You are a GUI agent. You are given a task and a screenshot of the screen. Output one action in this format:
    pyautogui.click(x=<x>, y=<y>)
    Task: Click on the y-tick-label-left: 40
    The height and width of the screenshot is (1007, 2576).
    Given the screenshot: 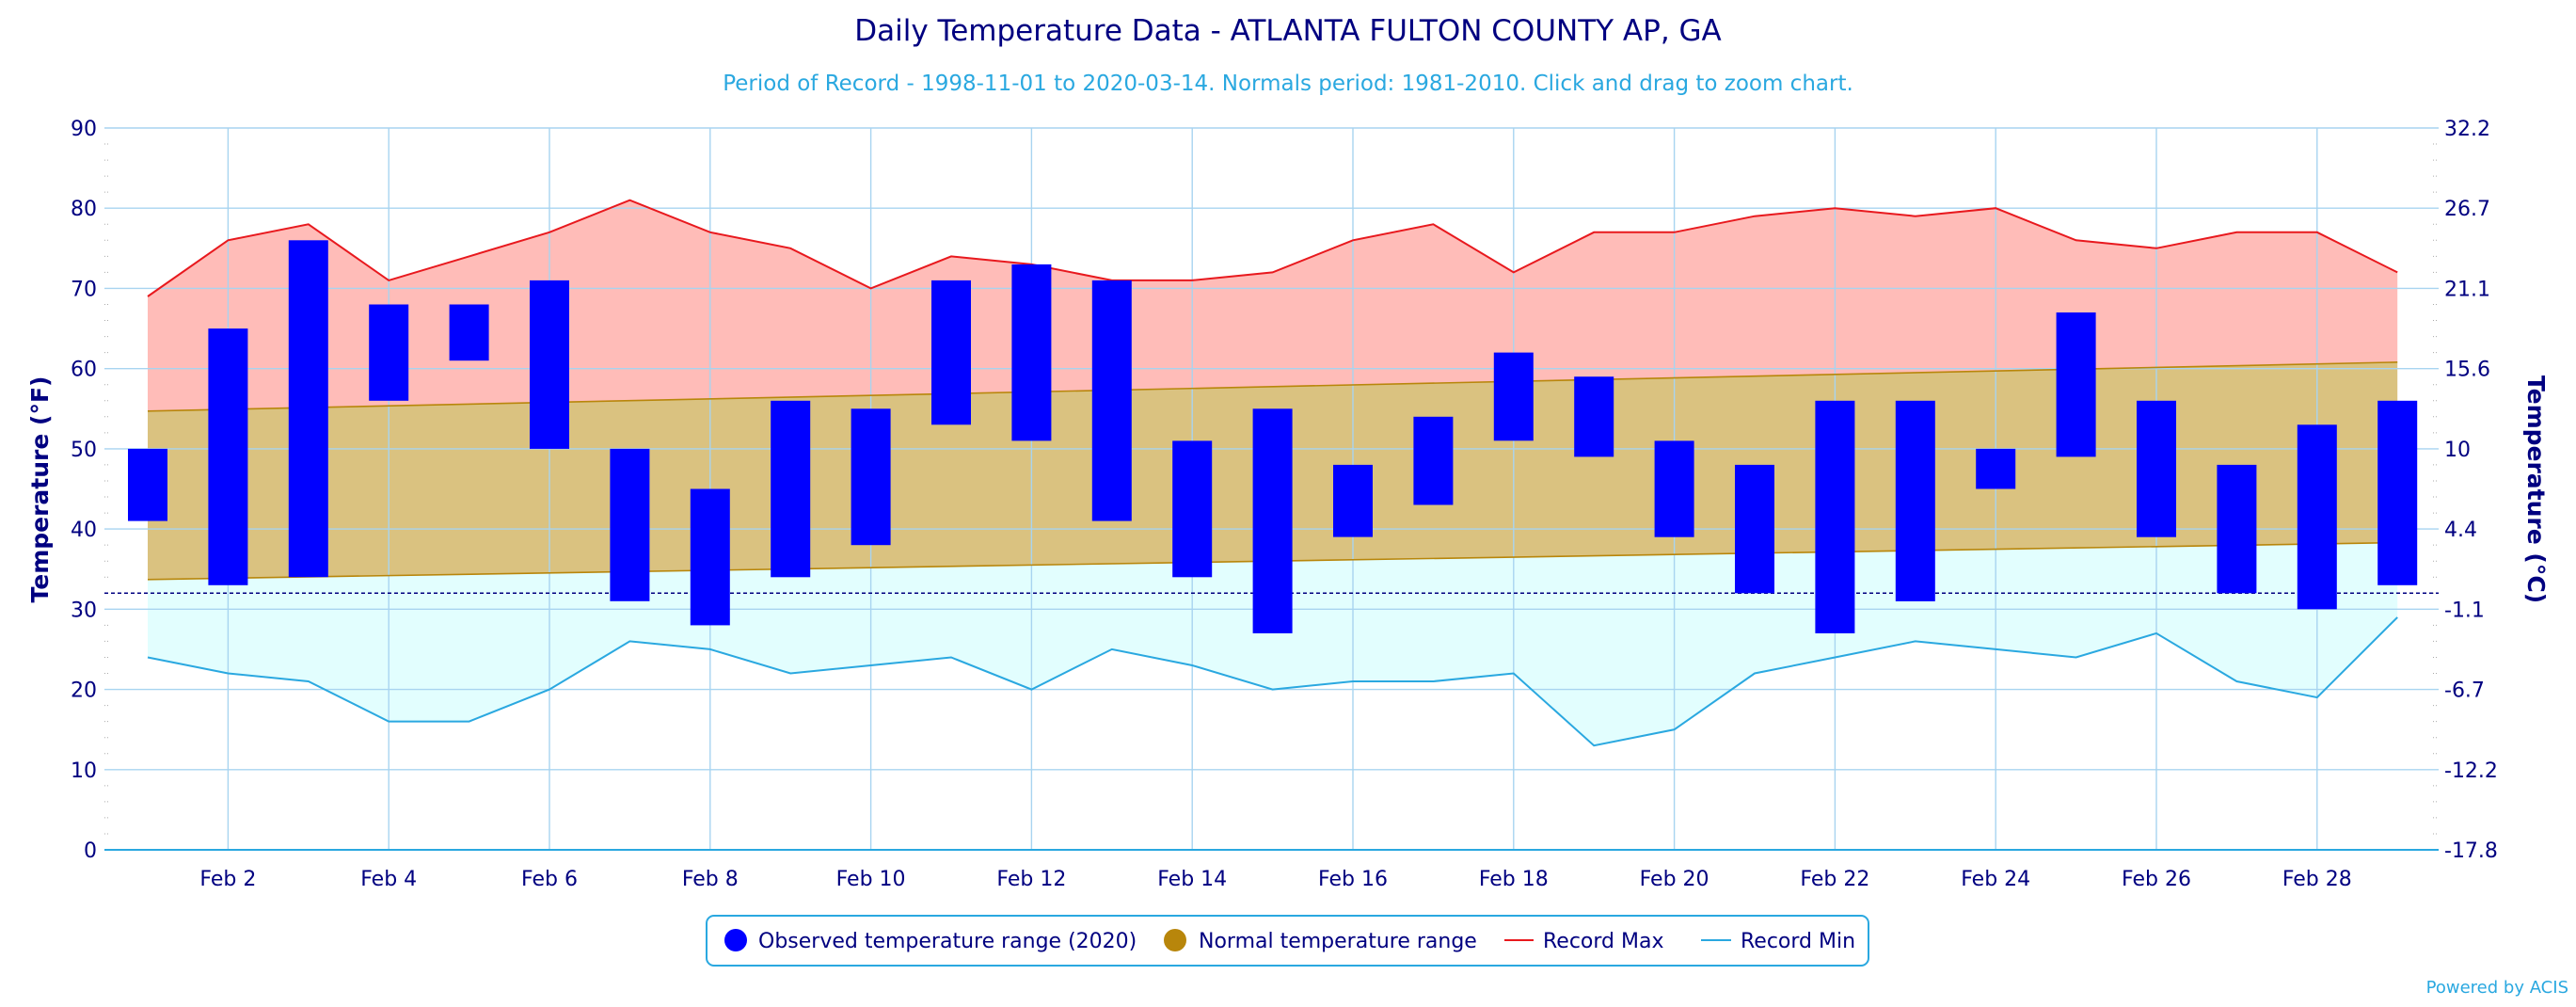 What is the action you would take?
    pyautogui.click(x=84, y=530)
    